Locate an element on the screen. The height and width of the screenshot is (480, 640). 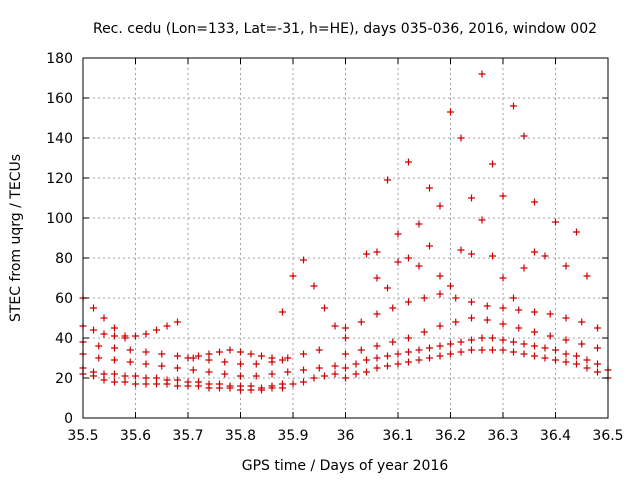
series-sat-m is located at coordinates (455, 176).